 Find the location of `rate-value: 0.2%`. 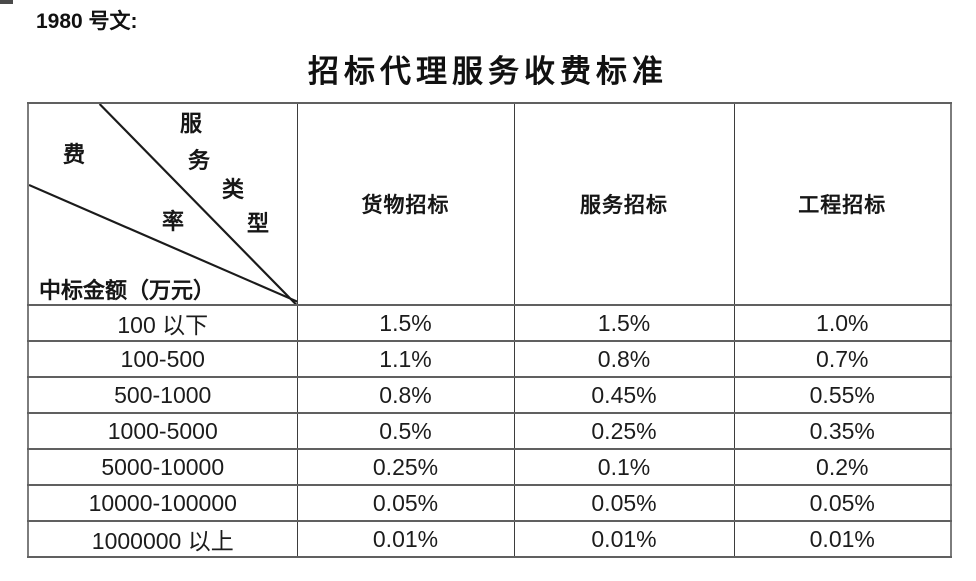

rate-value: 0.2% is located at coordinates (842, 467).